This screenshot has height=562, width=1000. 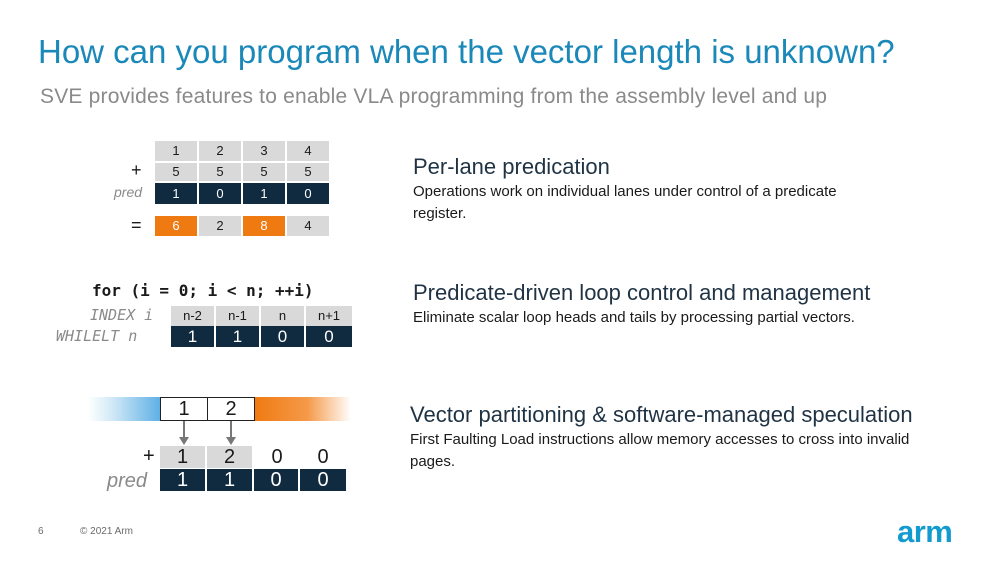 What do you see at coordinates (207, 433) in the screenshot?
I see `load-arrows` at bounding box center [207, 433].